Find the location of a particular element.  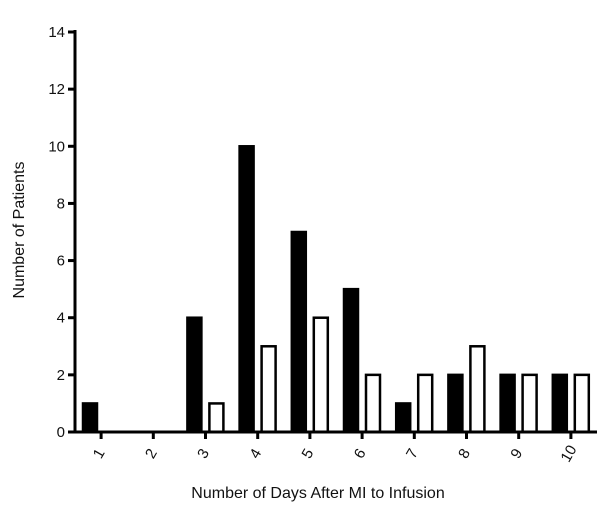

y-tick-label: 2 is located at coordinates (61, 375).